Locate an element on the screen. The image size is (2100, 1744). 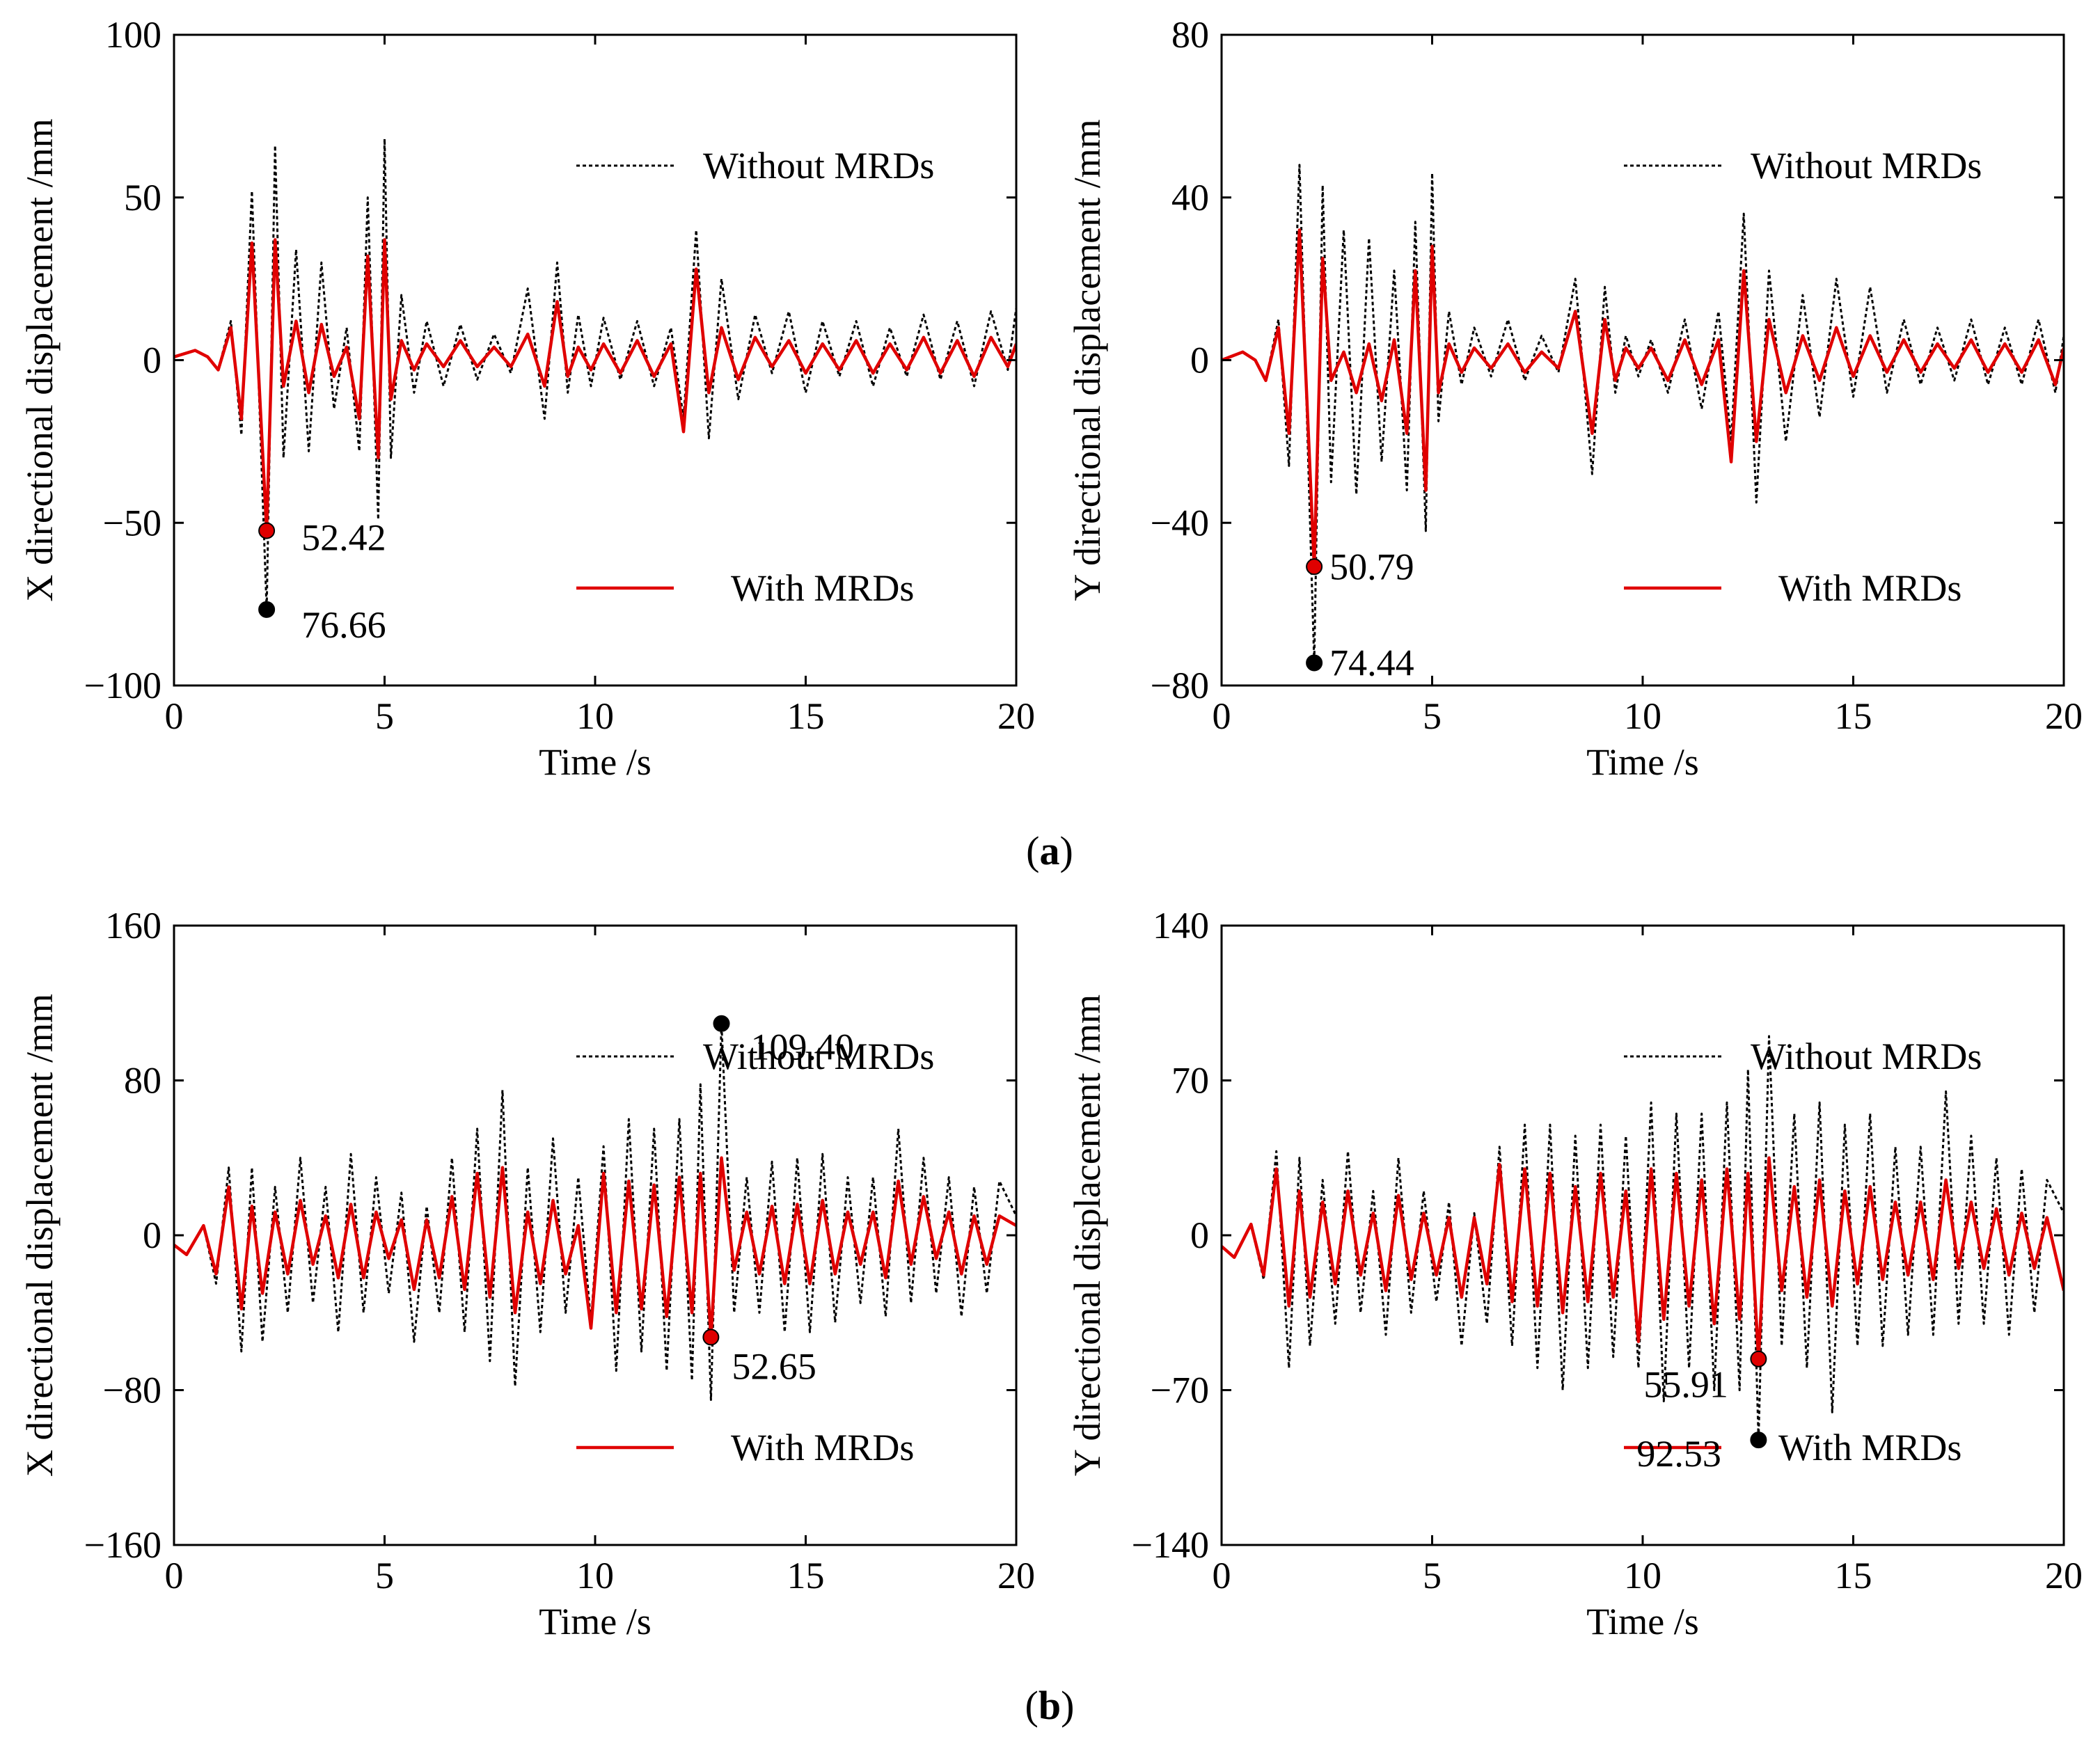
chart-0-series-without-mrds is located at coordinates (595, 374).